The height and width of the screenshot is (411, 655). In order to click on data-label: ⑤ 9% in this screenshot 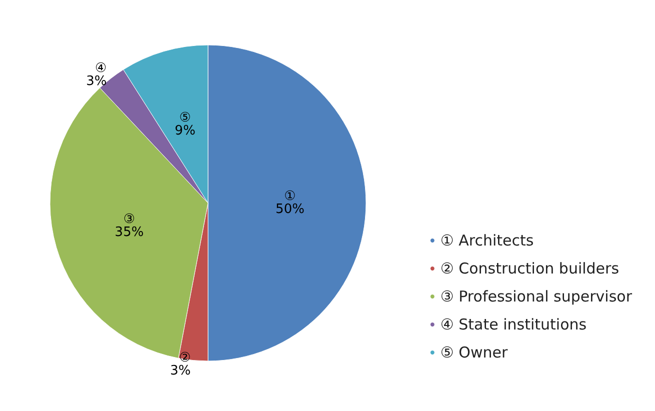, I will do `click(185, 124)`.